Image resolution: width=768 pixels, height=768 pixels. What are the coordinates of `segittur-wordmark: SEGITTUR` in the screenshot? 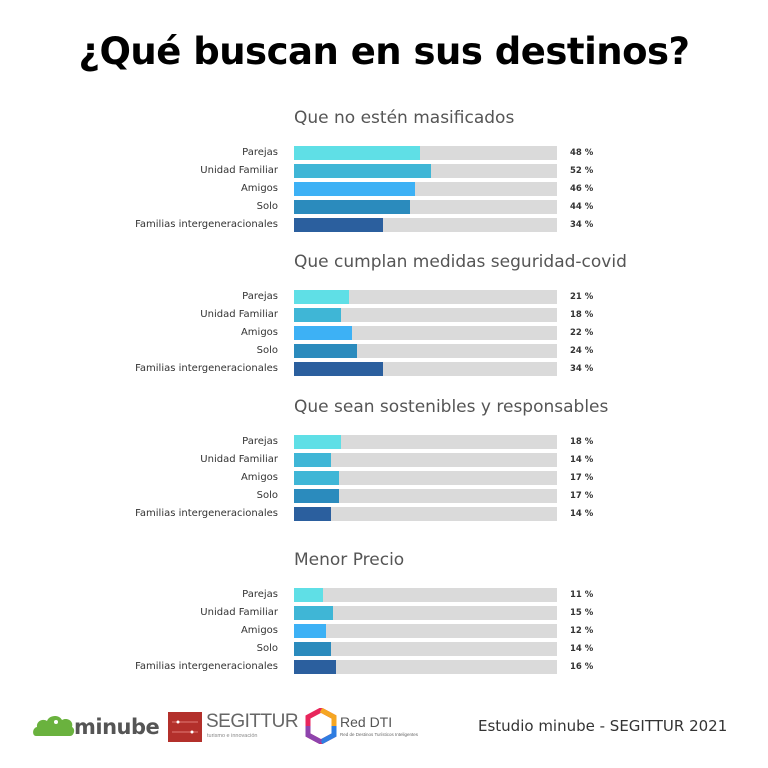 It's located at (252, 721).